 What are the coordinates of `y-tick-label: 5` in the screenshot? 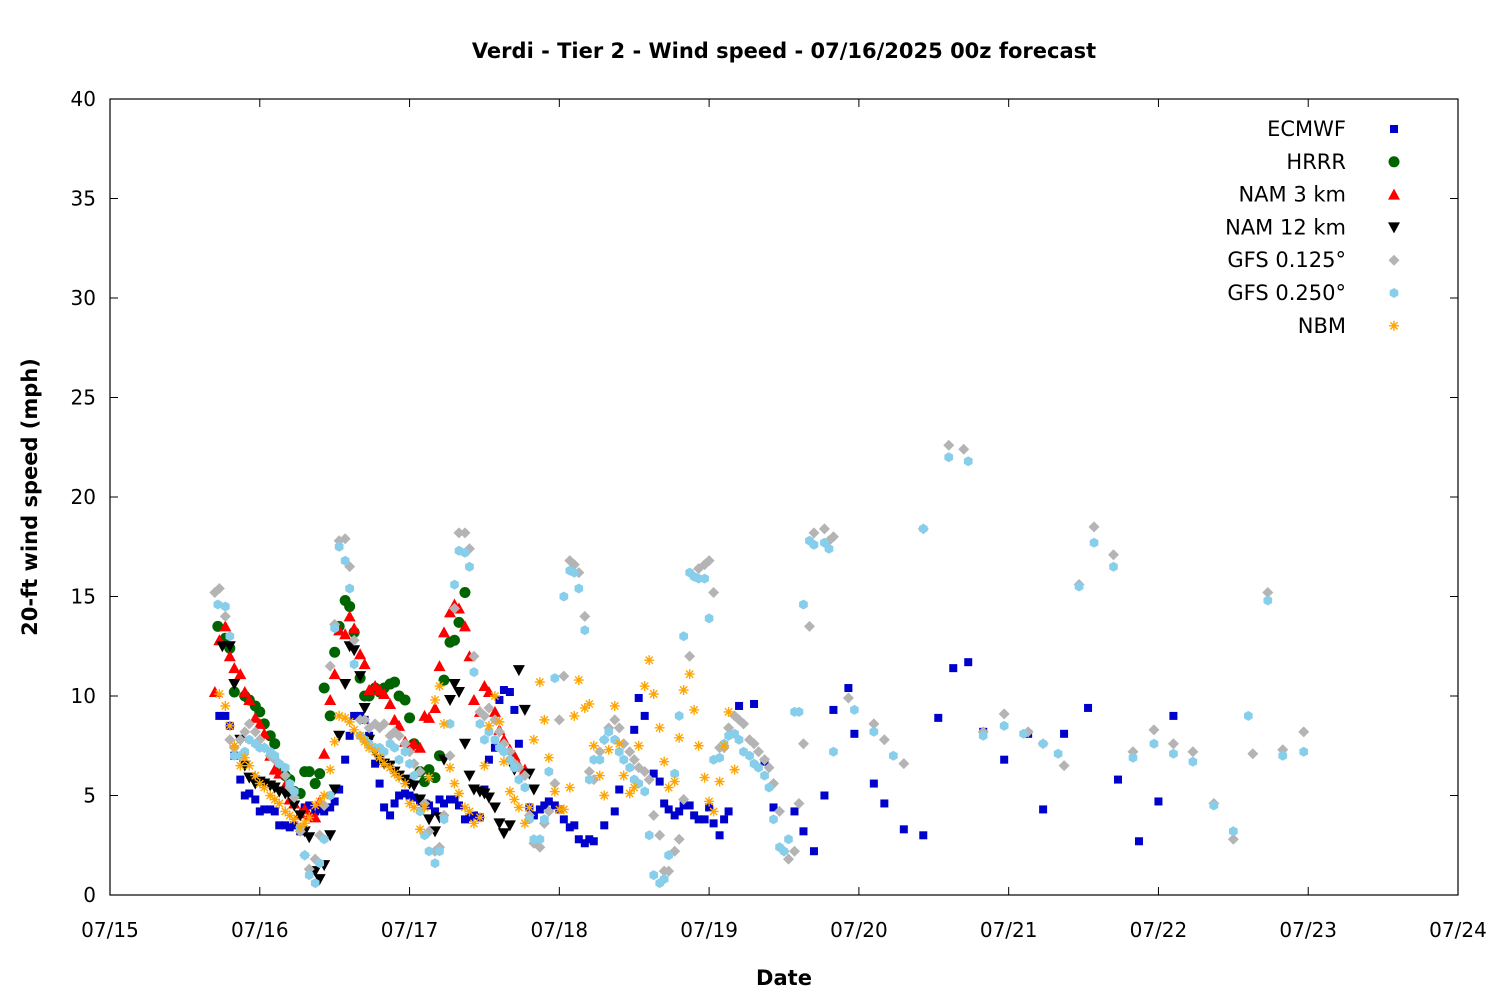 It's located at (89, 796).